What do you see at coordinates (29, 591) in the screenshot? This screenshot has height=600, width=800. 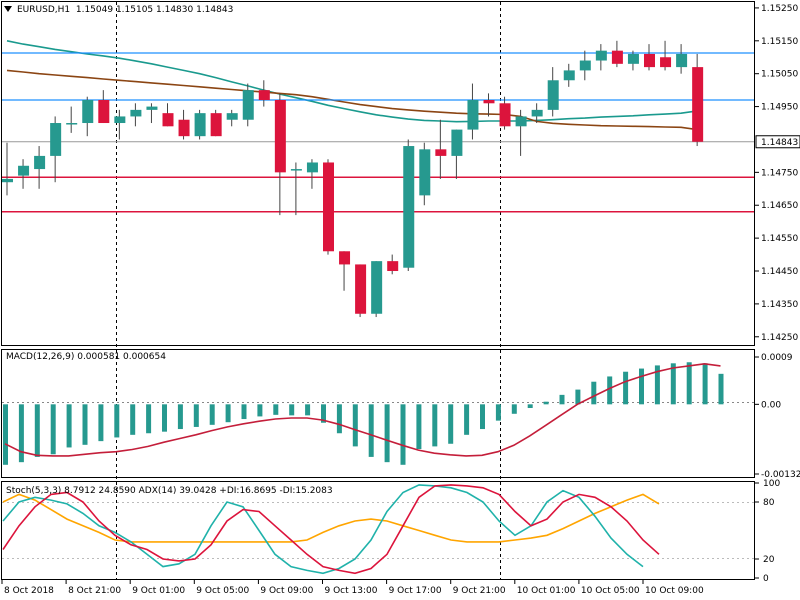 I see `time-tick-label: 8 Oct 2018` at bounding box center [29, 591].